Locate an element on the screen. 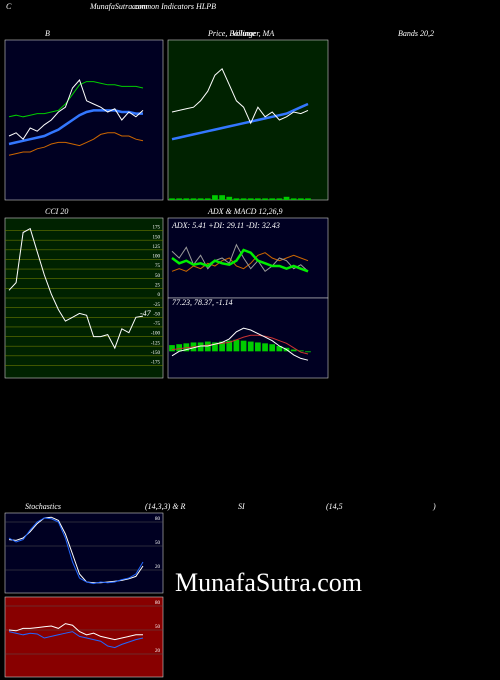  caption: Stochastics is located at coordinates (43, 506).